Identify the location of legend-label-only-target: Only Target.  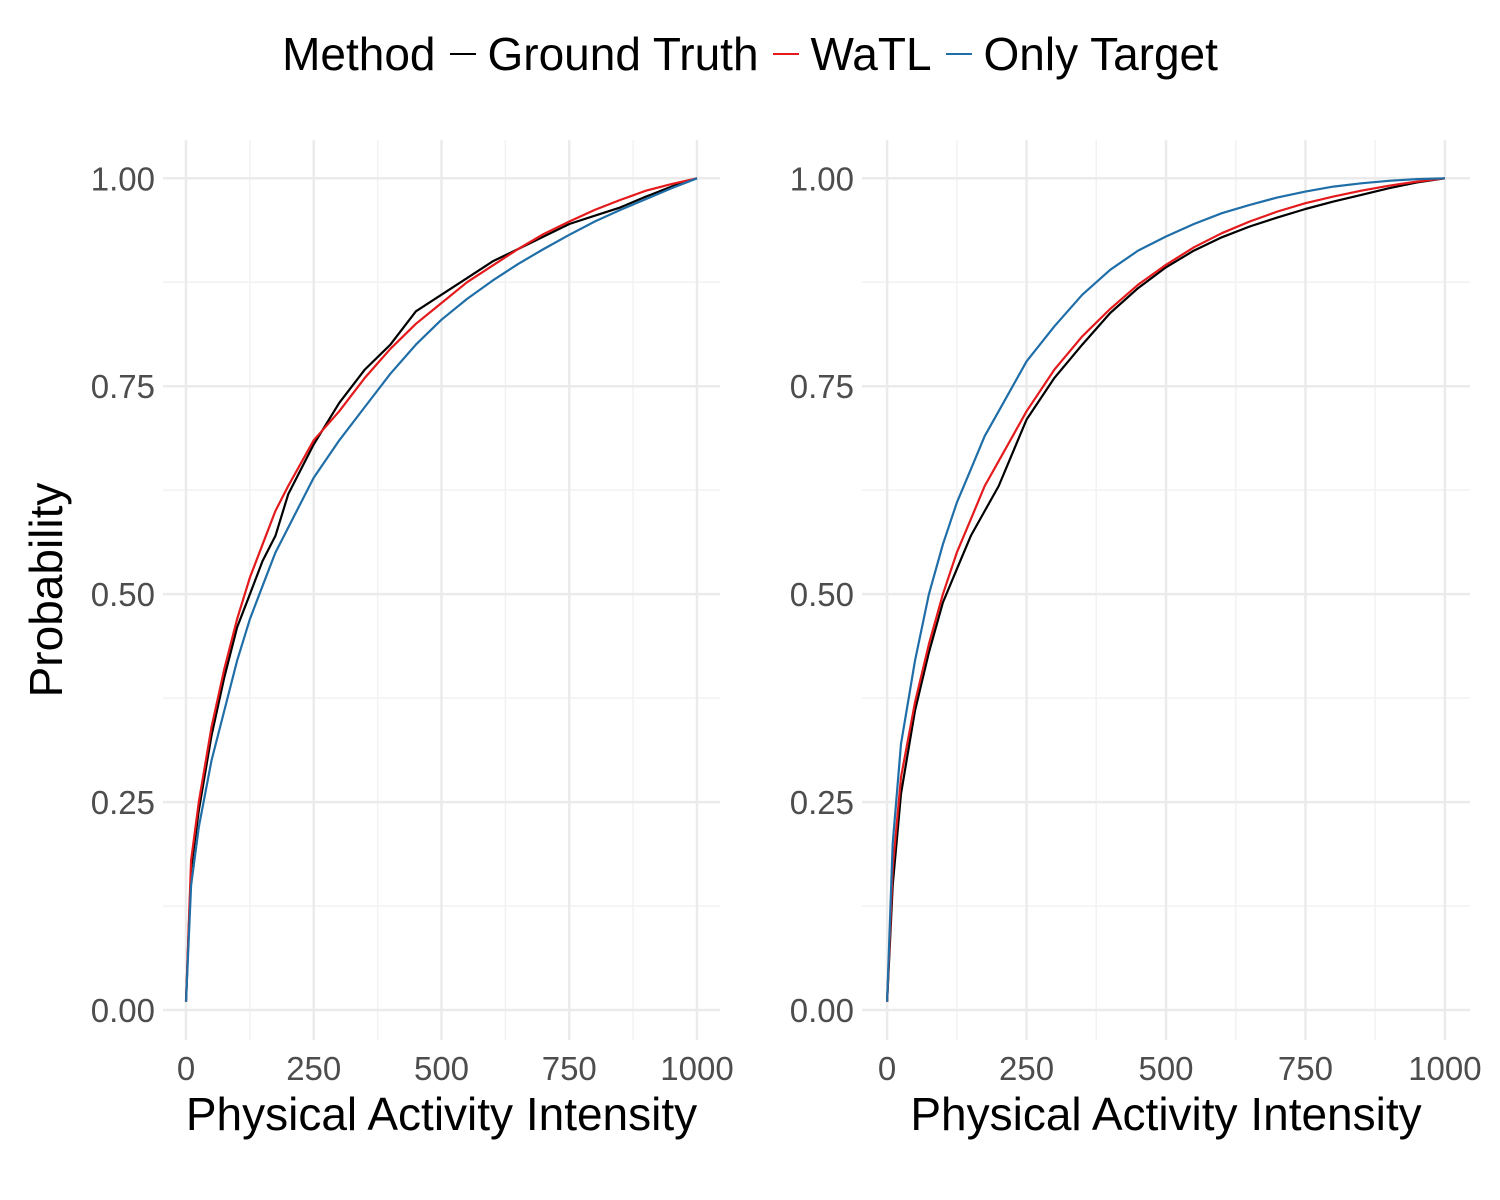
(1100, 54).